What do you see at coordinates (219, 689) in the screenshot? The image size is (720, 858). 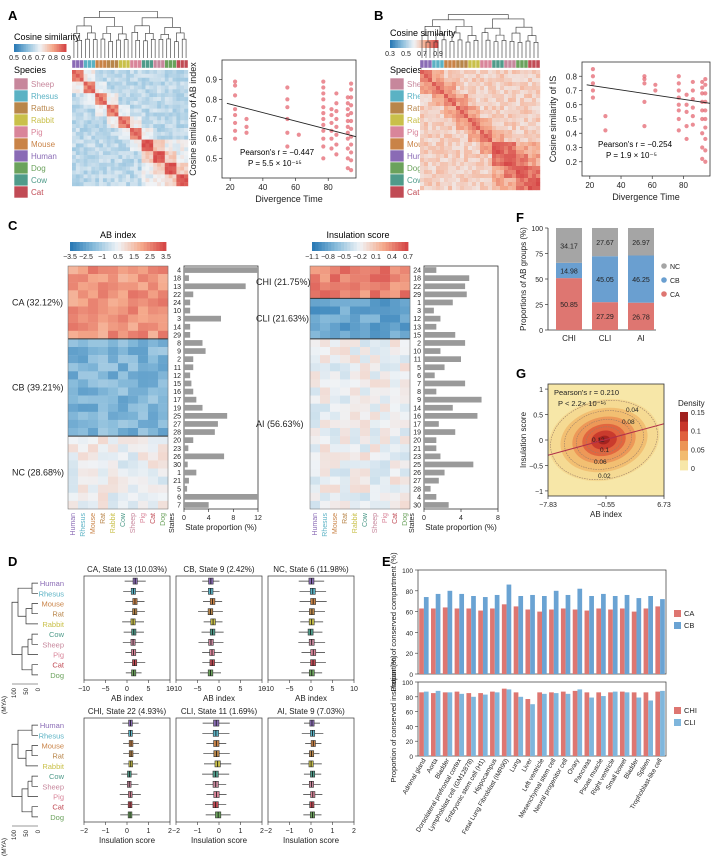 I see `panel-d-top-2-x-tick-label: 0` at bounding box center [219, 689].